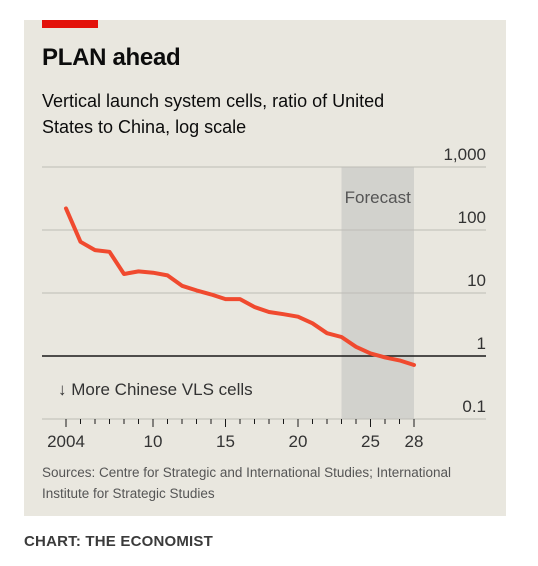 This screenshot has width=538, height=566. Describe the element at coordinates (298, 441) in the screenshot. I see `x-tick-label: 20` at that location.